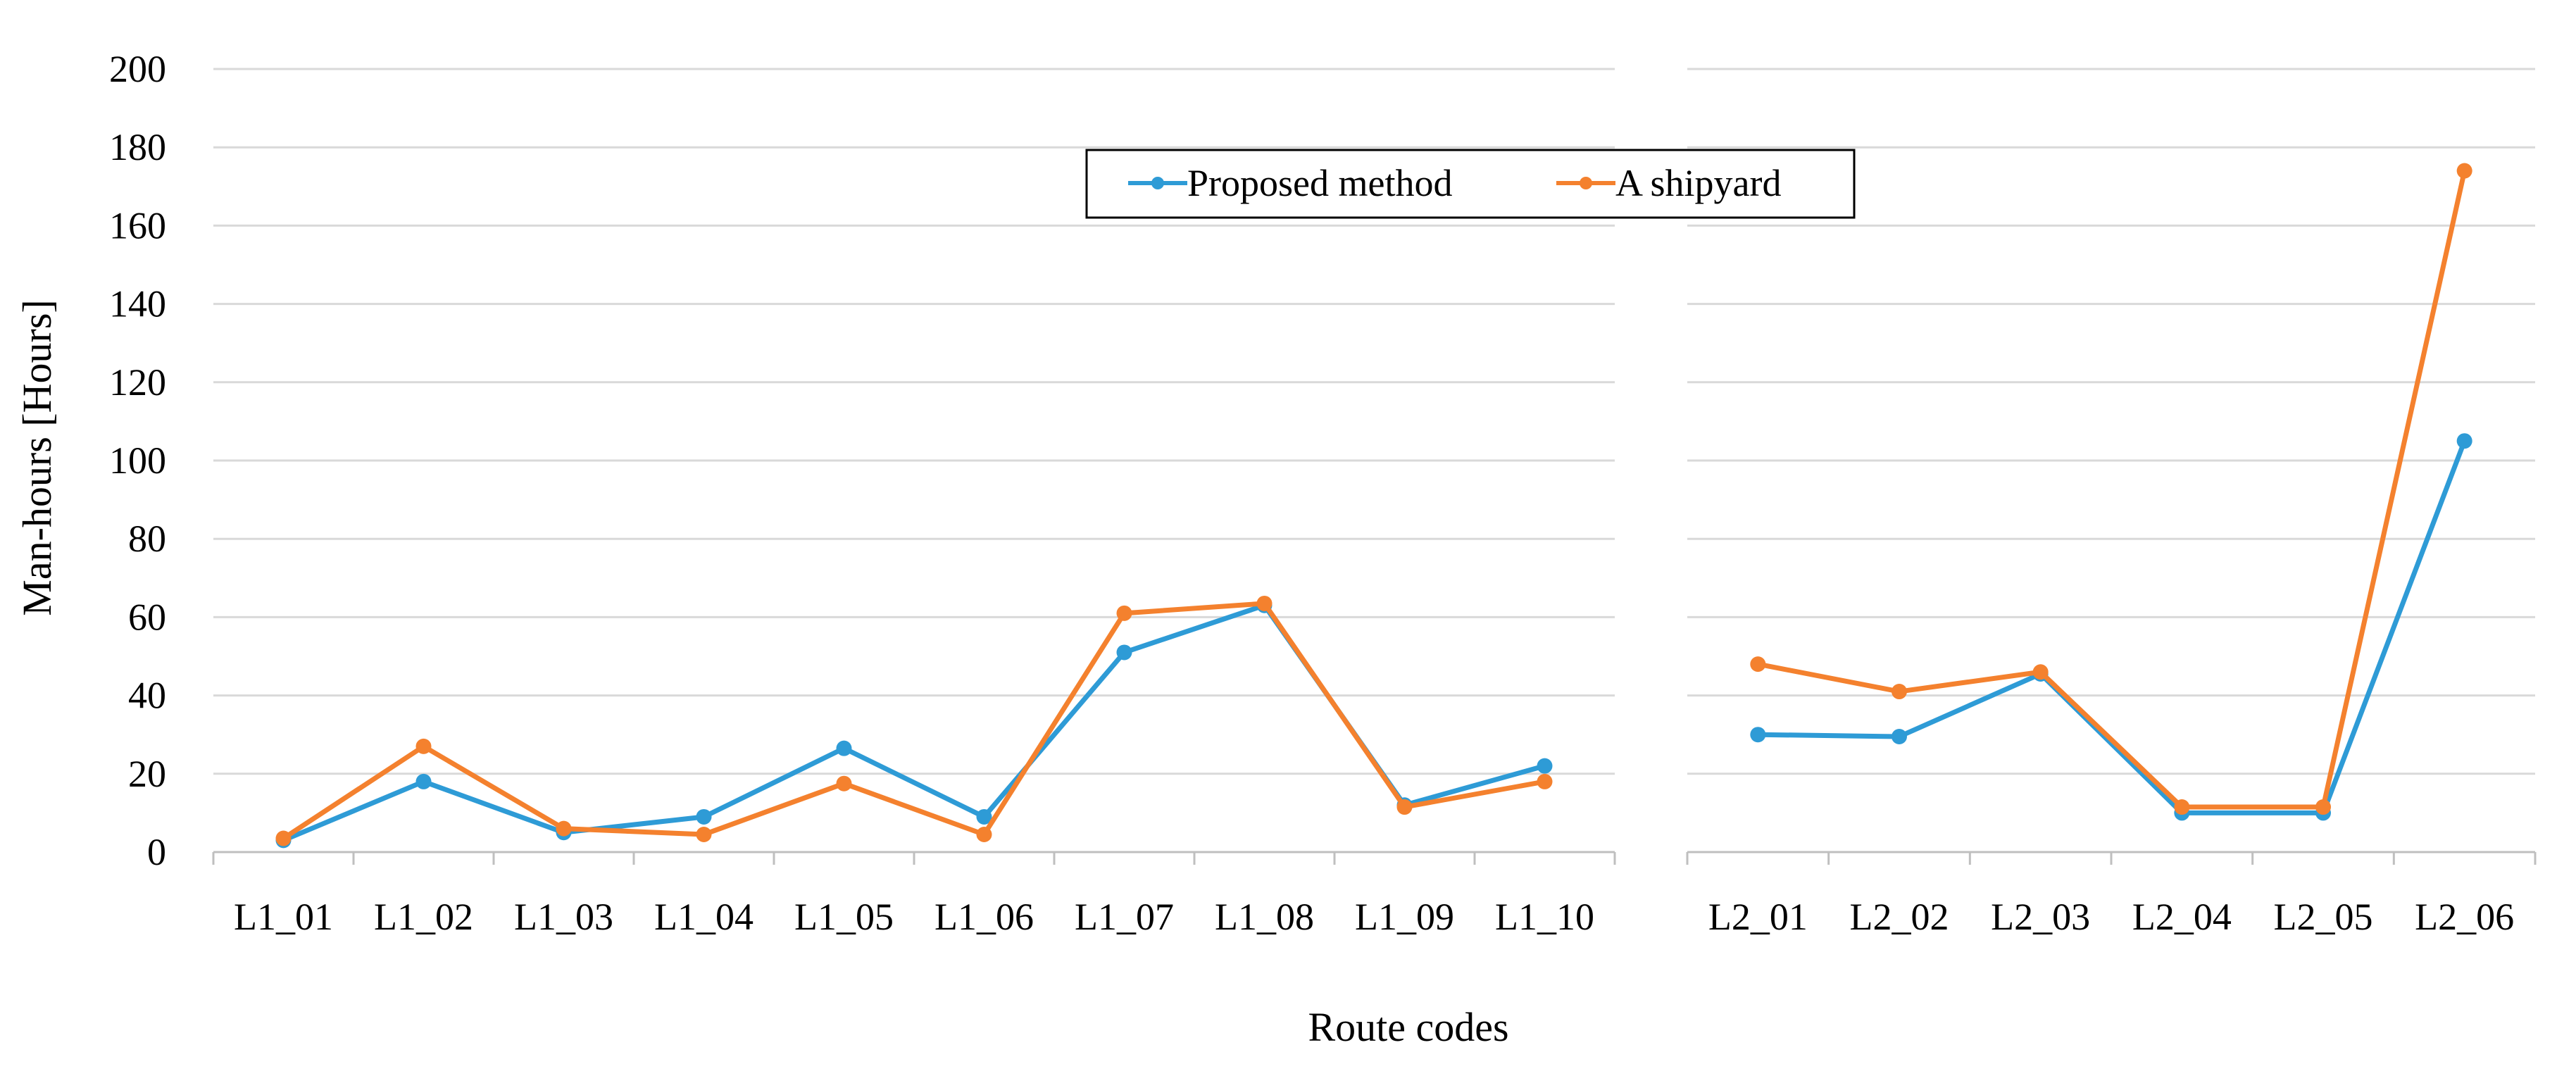 The height and width of the screenshot is (1076, 2576). Describe the element at coordinates (147, 774) in the screenshot. I see `y-tick-label: 20` at that location.